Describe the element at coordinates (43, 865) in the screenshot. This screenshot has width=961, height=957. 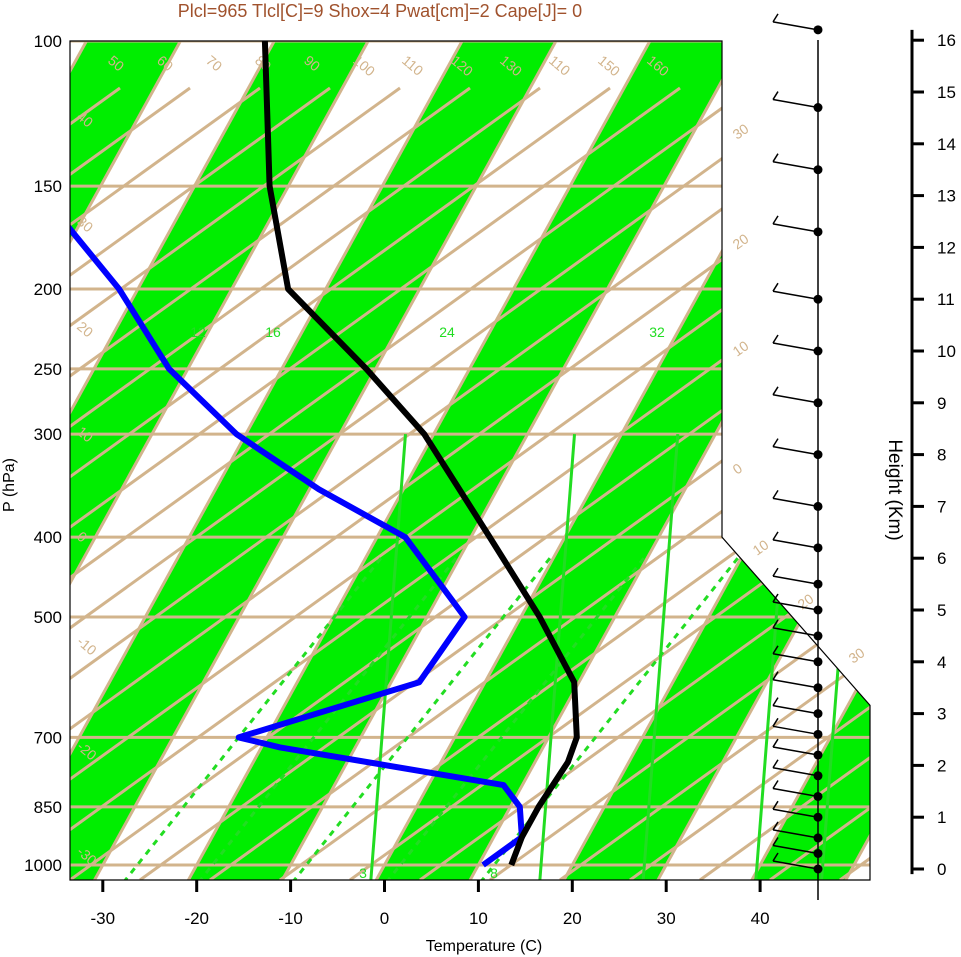
I see `y-tick-label: 1000` at that location.